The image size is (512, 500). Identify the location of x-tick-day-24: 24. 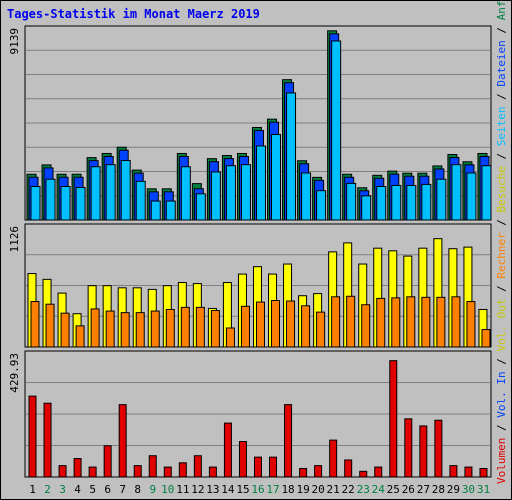
(379, 489).